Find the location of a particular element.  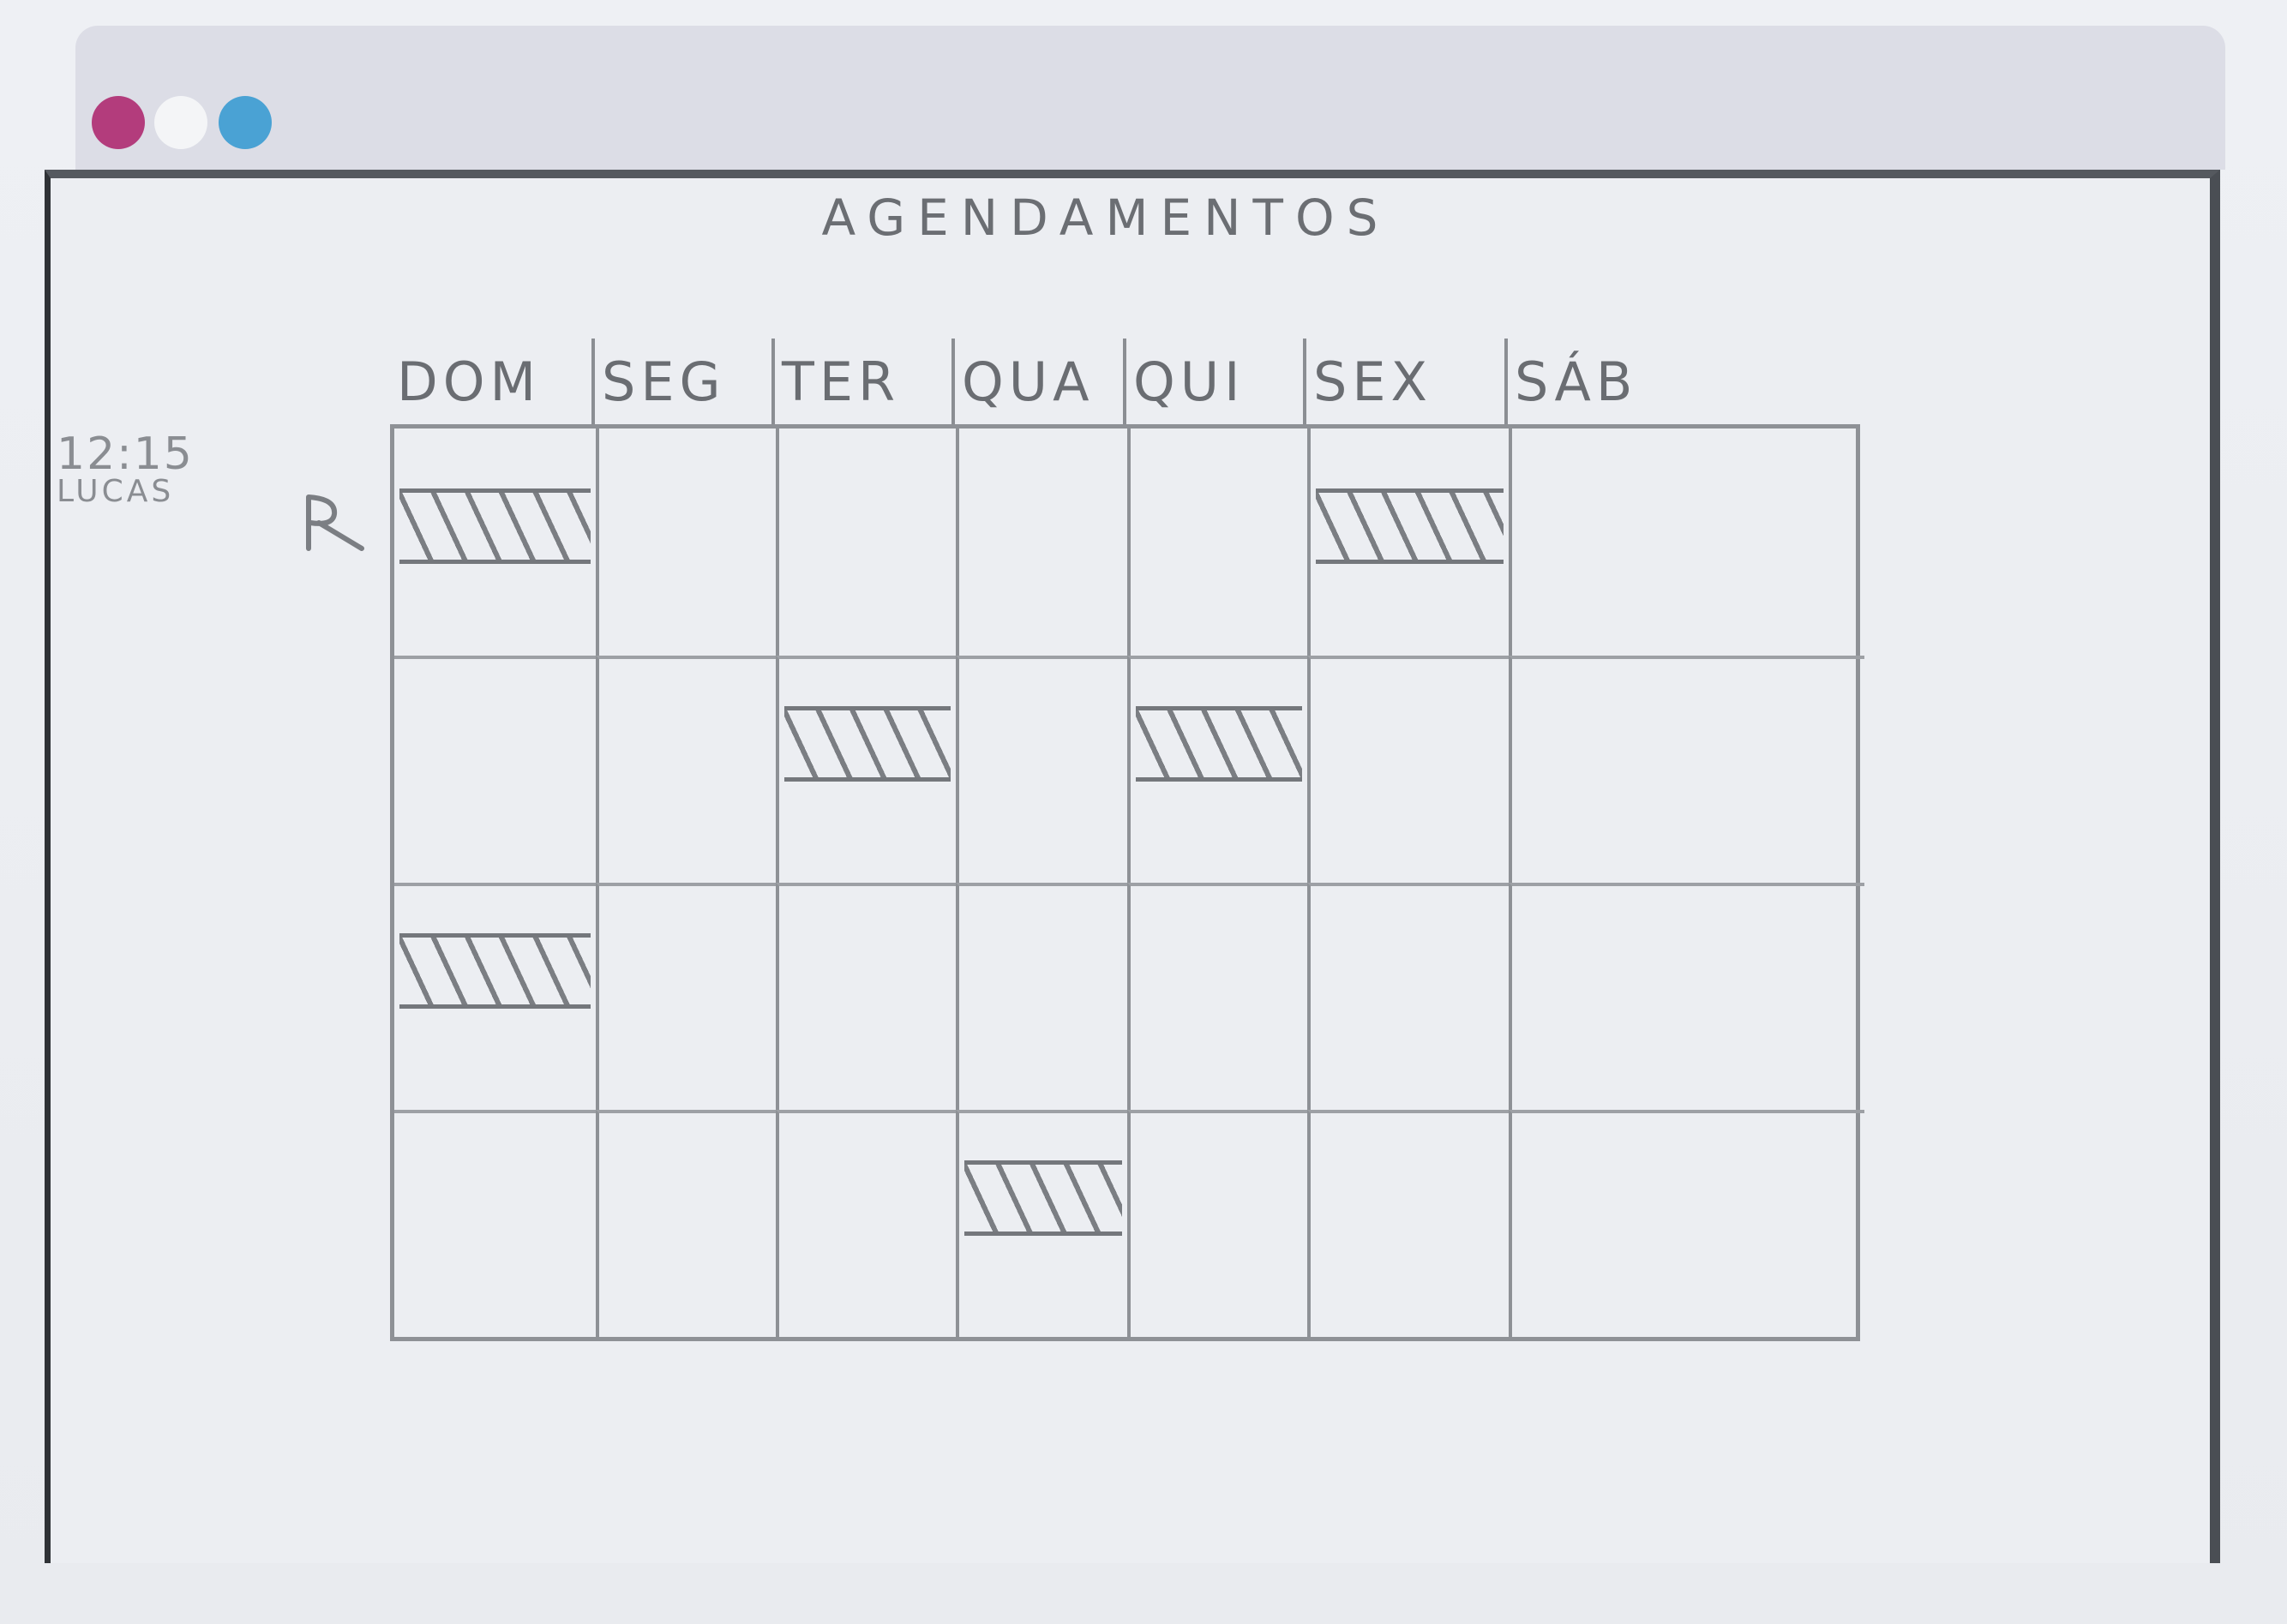

selected-appointment-label: 12:15 LUCAS is located at coordinates (126, 470).